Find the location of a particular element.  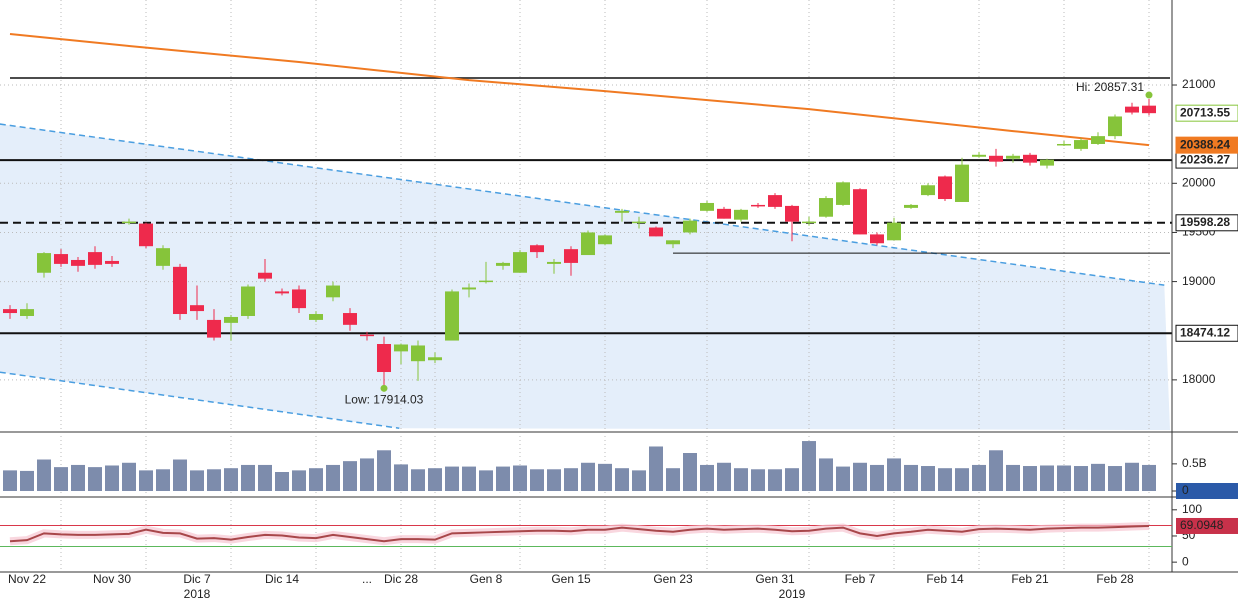

low-marker is located at coordinates (384, 388).